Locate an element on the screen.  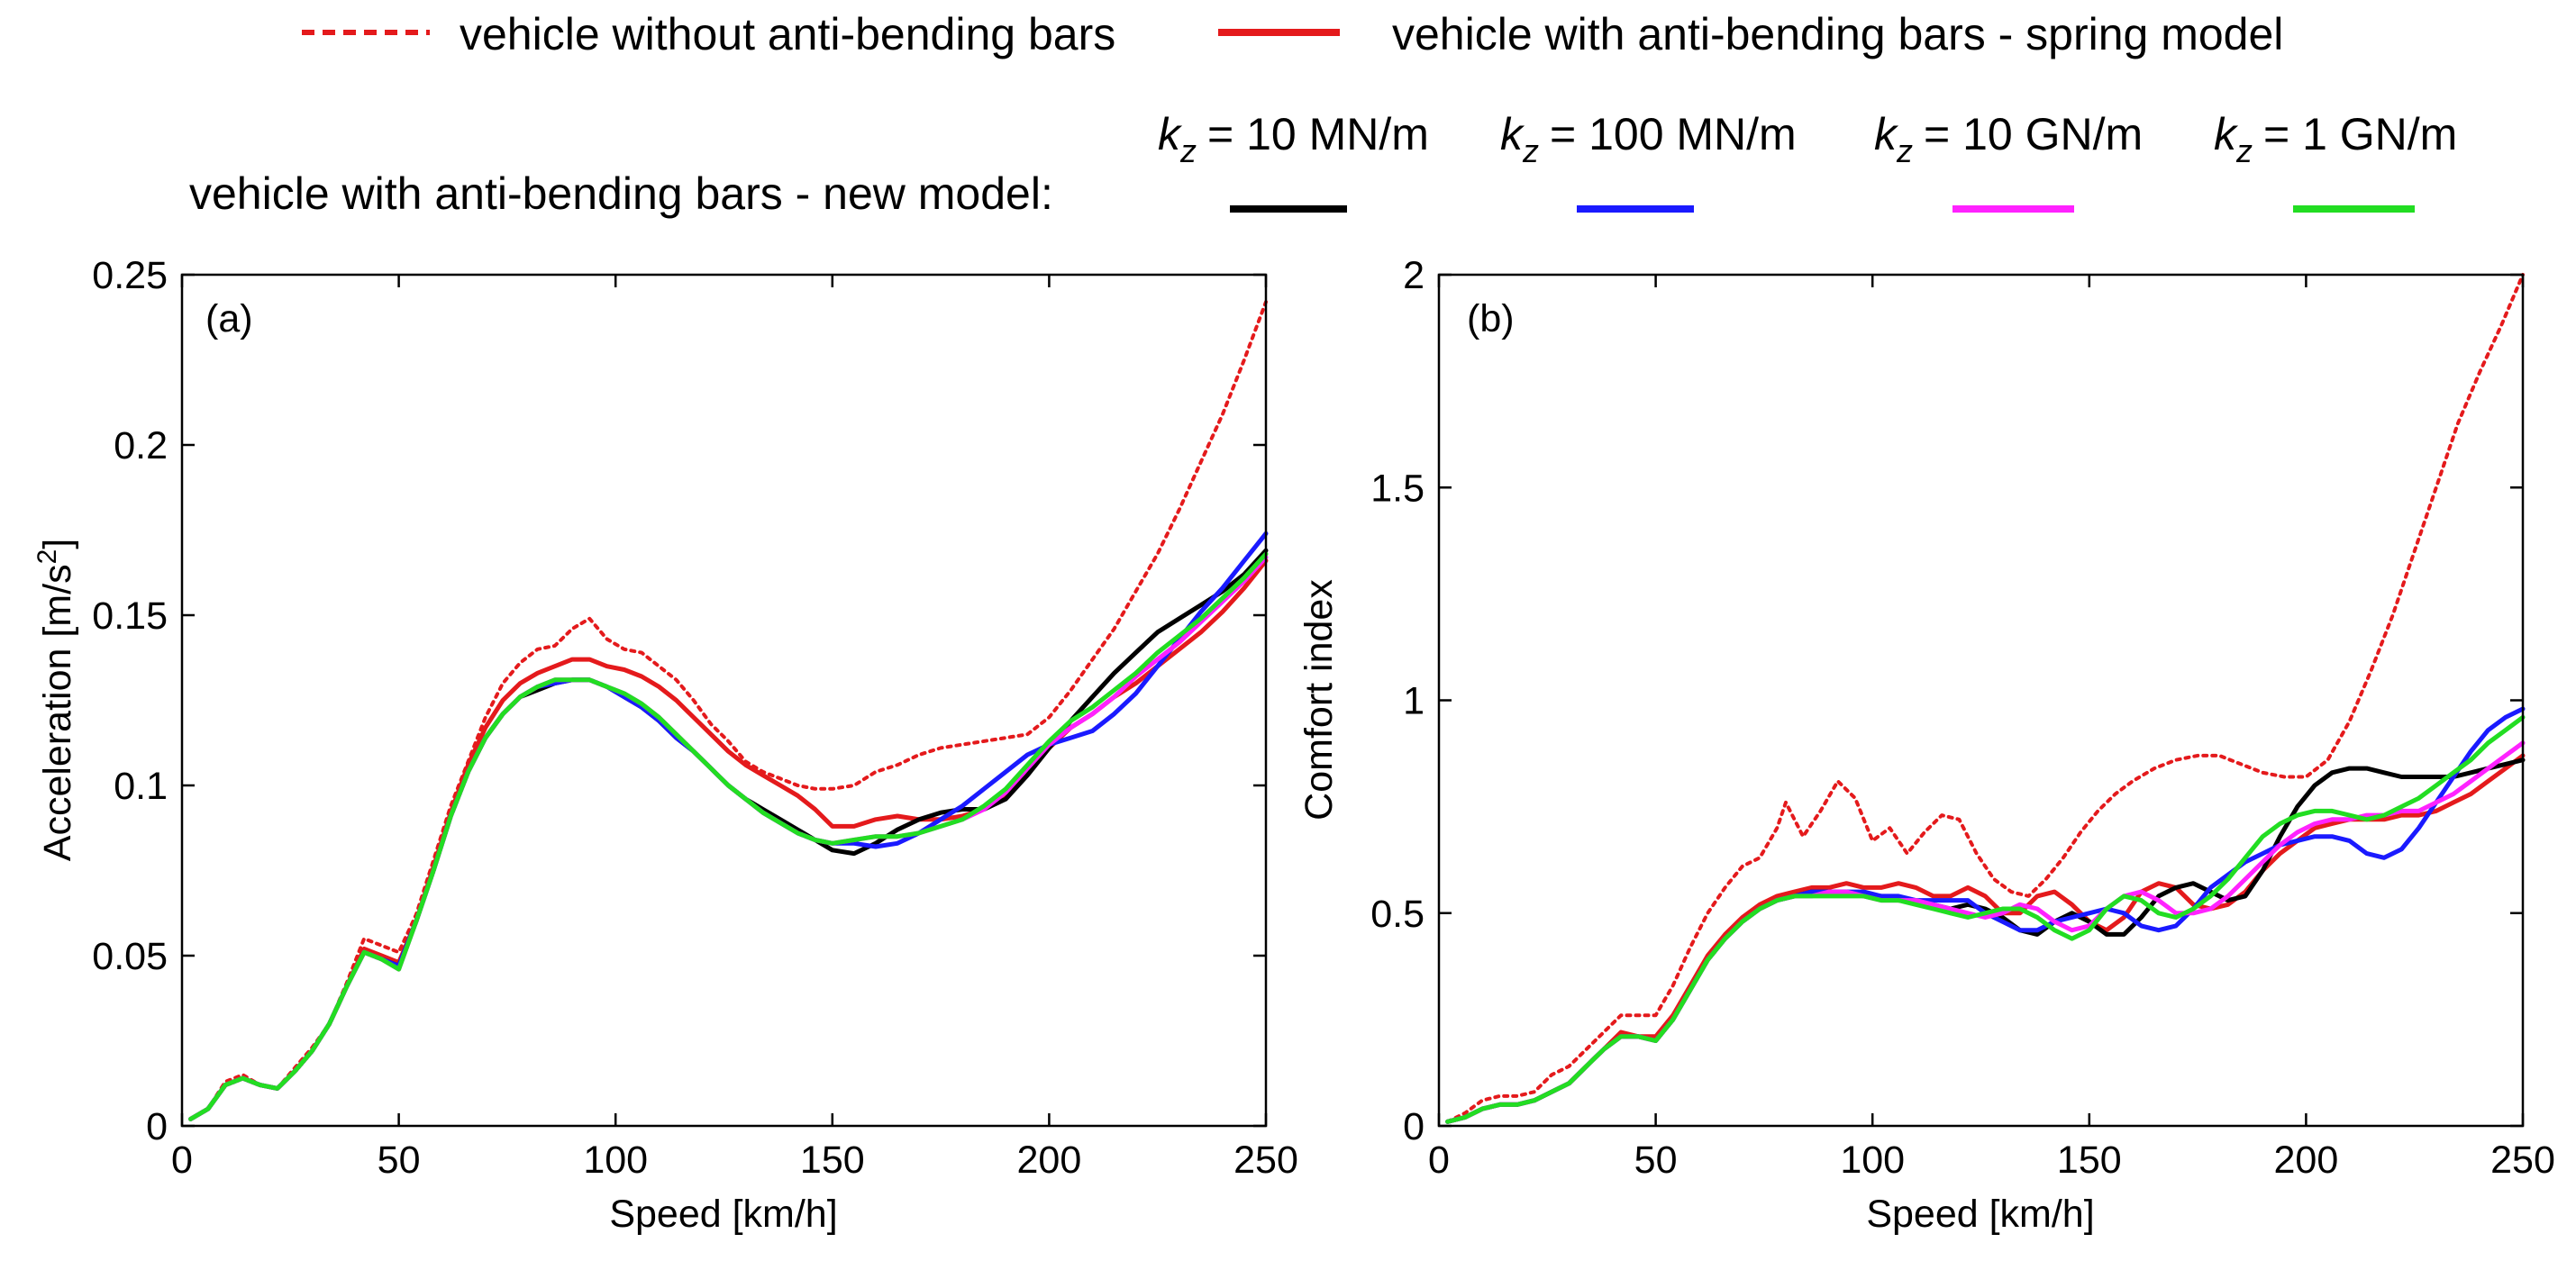
panel-b-y-axis-label: Comfort index is located at coordinates (1319, 700).